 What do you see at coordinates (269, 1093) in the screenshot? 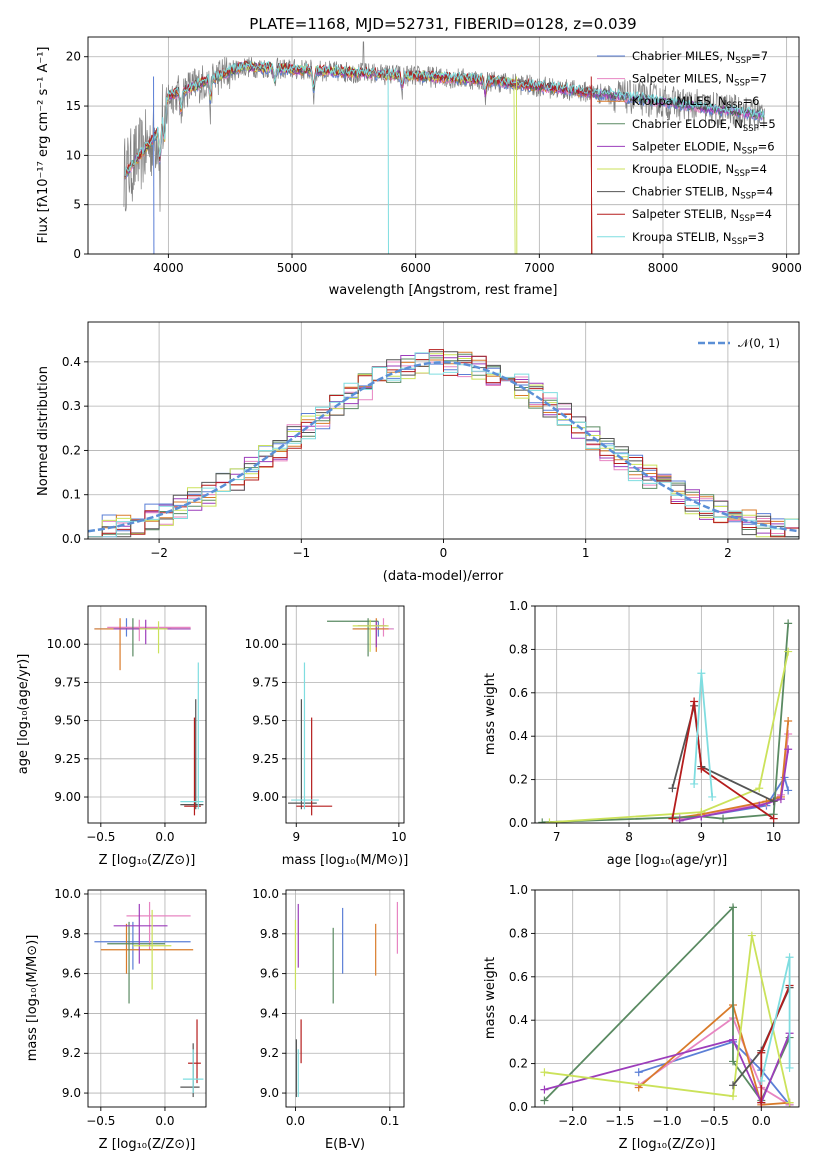
I see `massE-ytick-0: 9.0` at bounding box center [269, 1093].